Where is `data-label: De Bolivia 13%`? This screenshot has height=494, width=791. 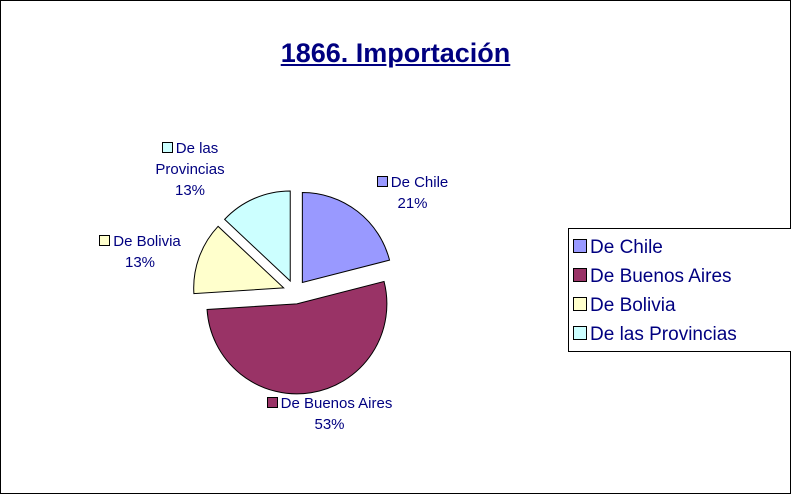 data-label: De Bolivia 13% is located at coordinates (140, 252).